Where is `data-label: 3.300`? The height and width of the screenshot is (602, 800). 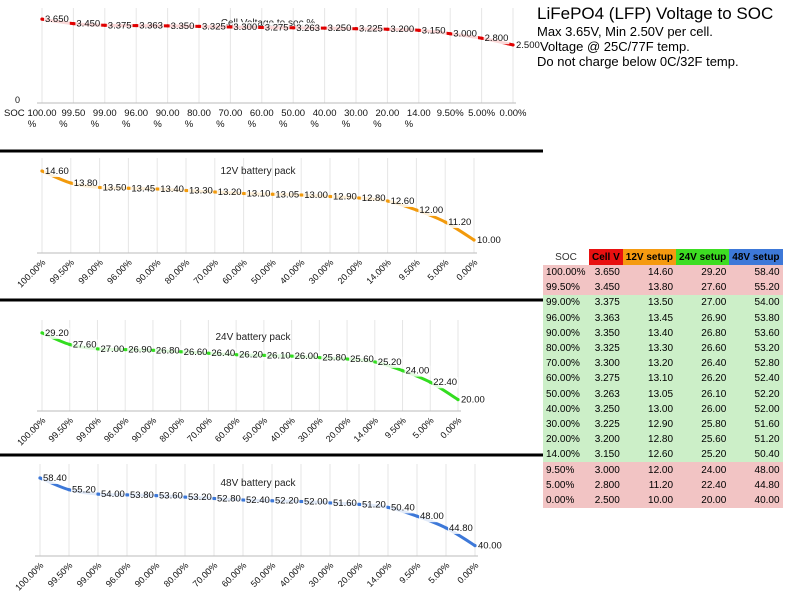 data-label: 3.300 is located at coordinates (245, 27).